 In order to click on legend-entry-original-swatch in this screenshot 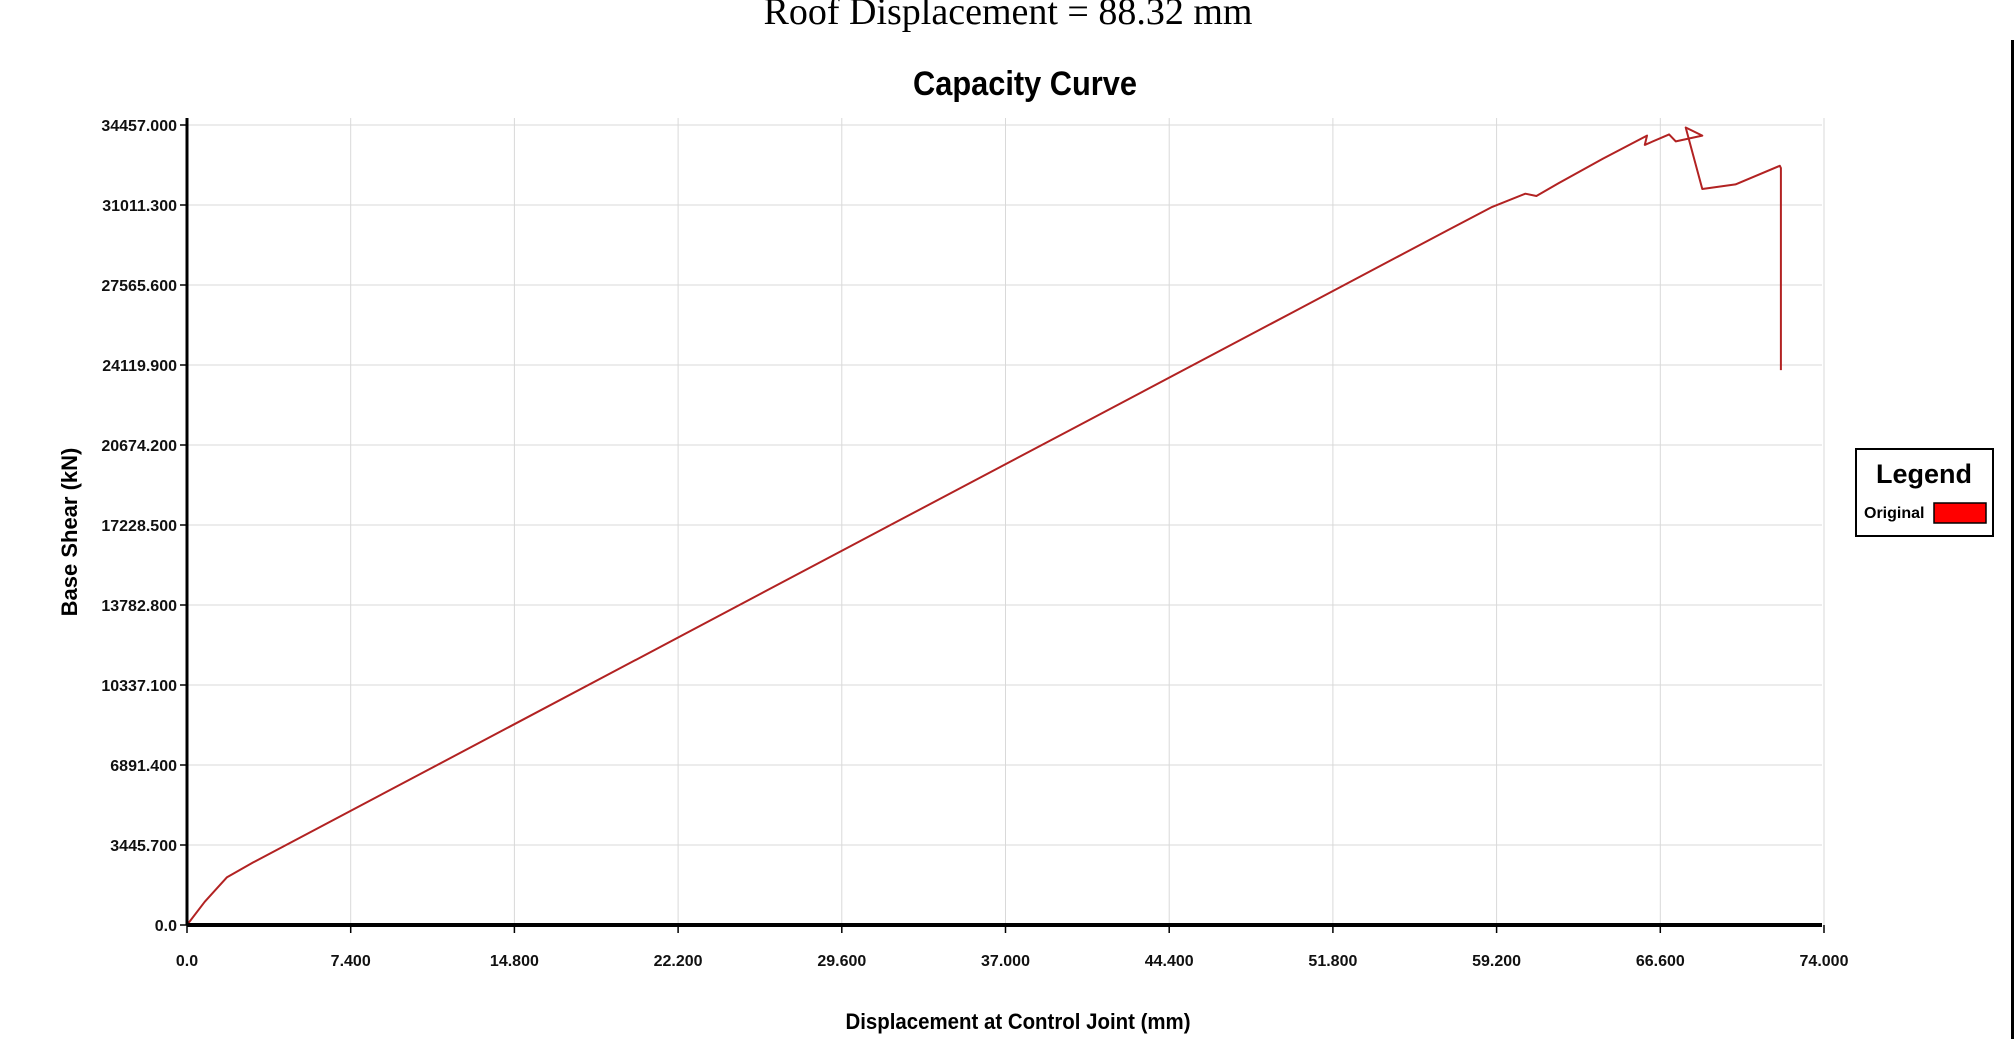, I will do `click(1960, 513)`.